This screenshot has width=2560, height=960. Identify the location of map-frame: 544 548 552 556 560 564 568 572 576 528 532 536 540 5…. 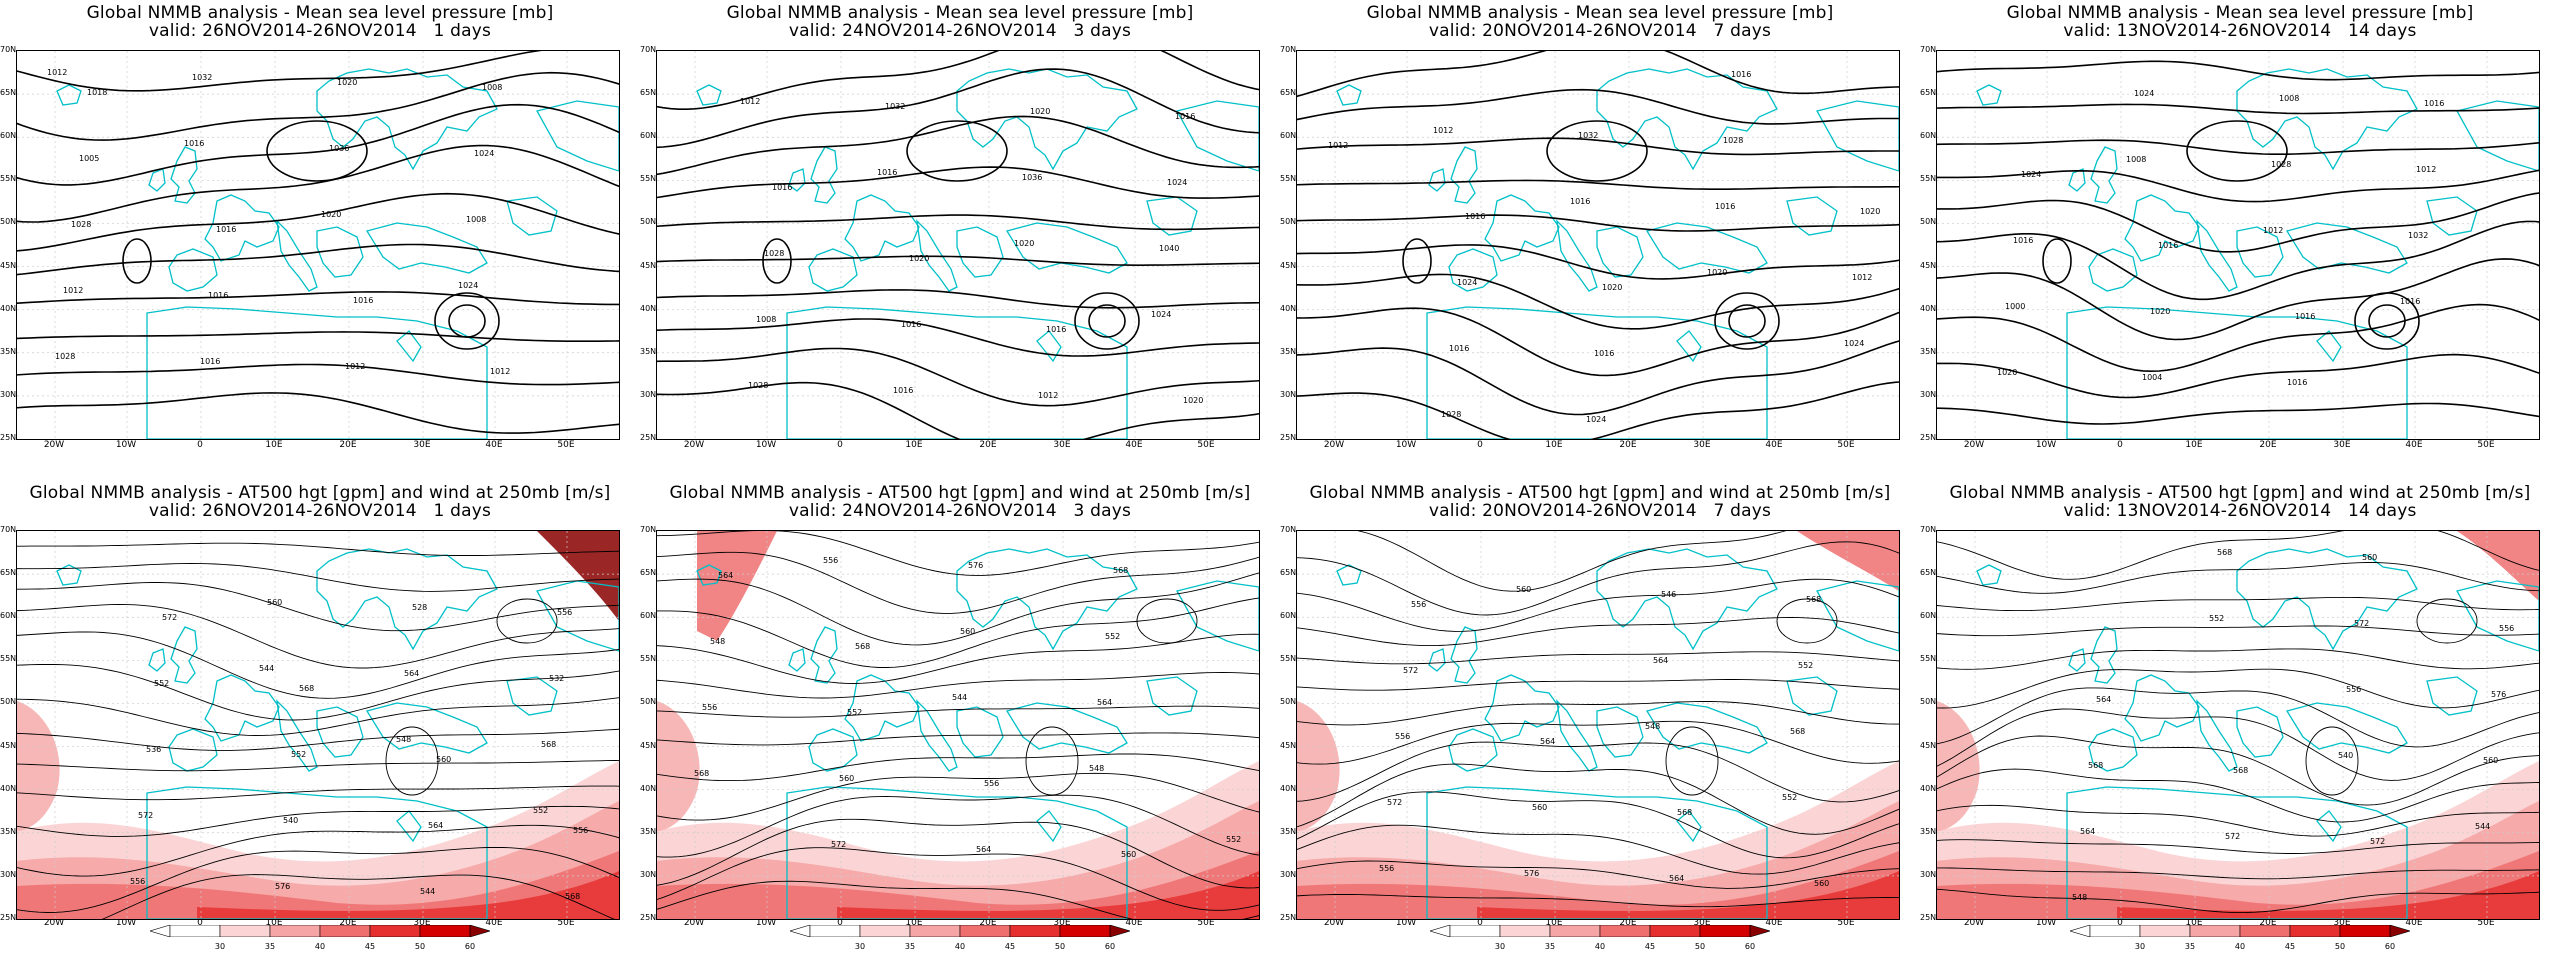
(318, 725).